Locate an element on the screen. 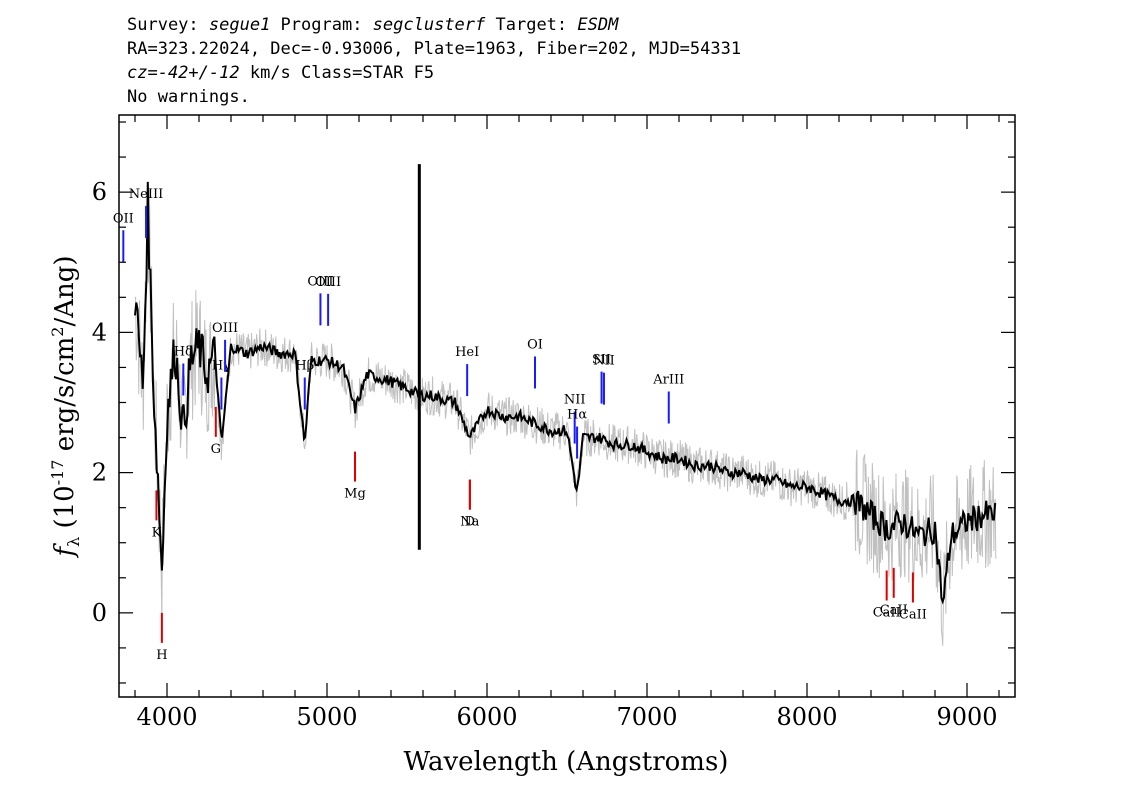 This screenshot has height=810, width=1134. y-axis-unit-a: (10 is located at coordinates (65, 511).